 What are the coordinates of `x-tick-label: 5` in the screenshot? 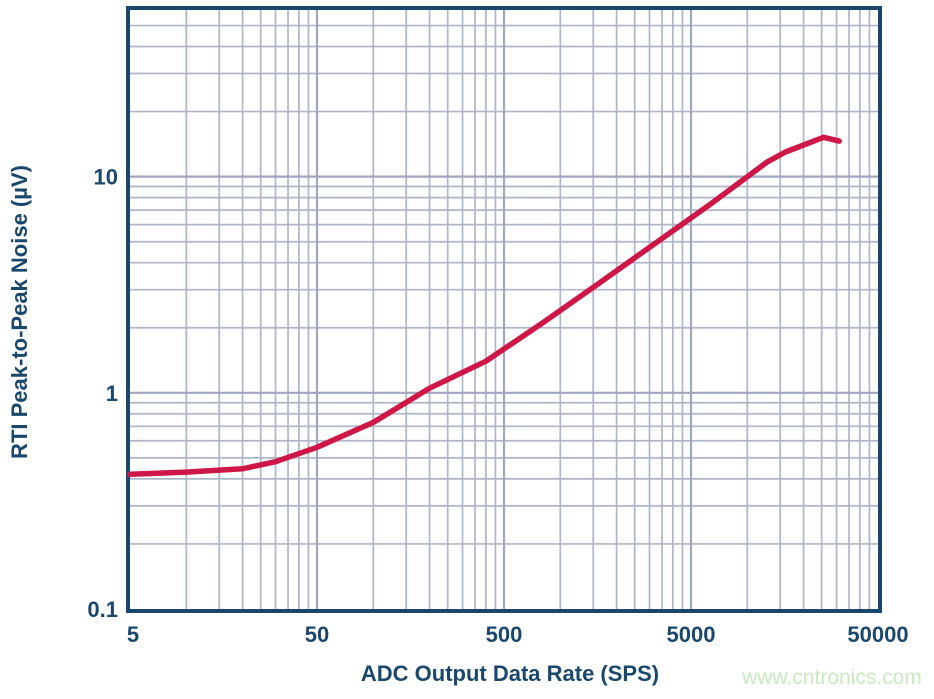 It's located at (133, 634).